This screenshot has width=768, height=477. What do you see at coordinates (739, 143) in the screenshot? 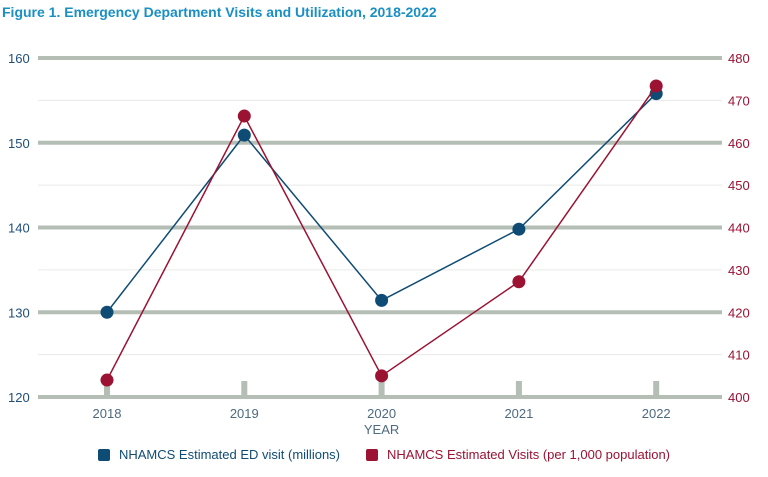
I see `y-right-tick-label: 460` at bounding box center [739, 143].